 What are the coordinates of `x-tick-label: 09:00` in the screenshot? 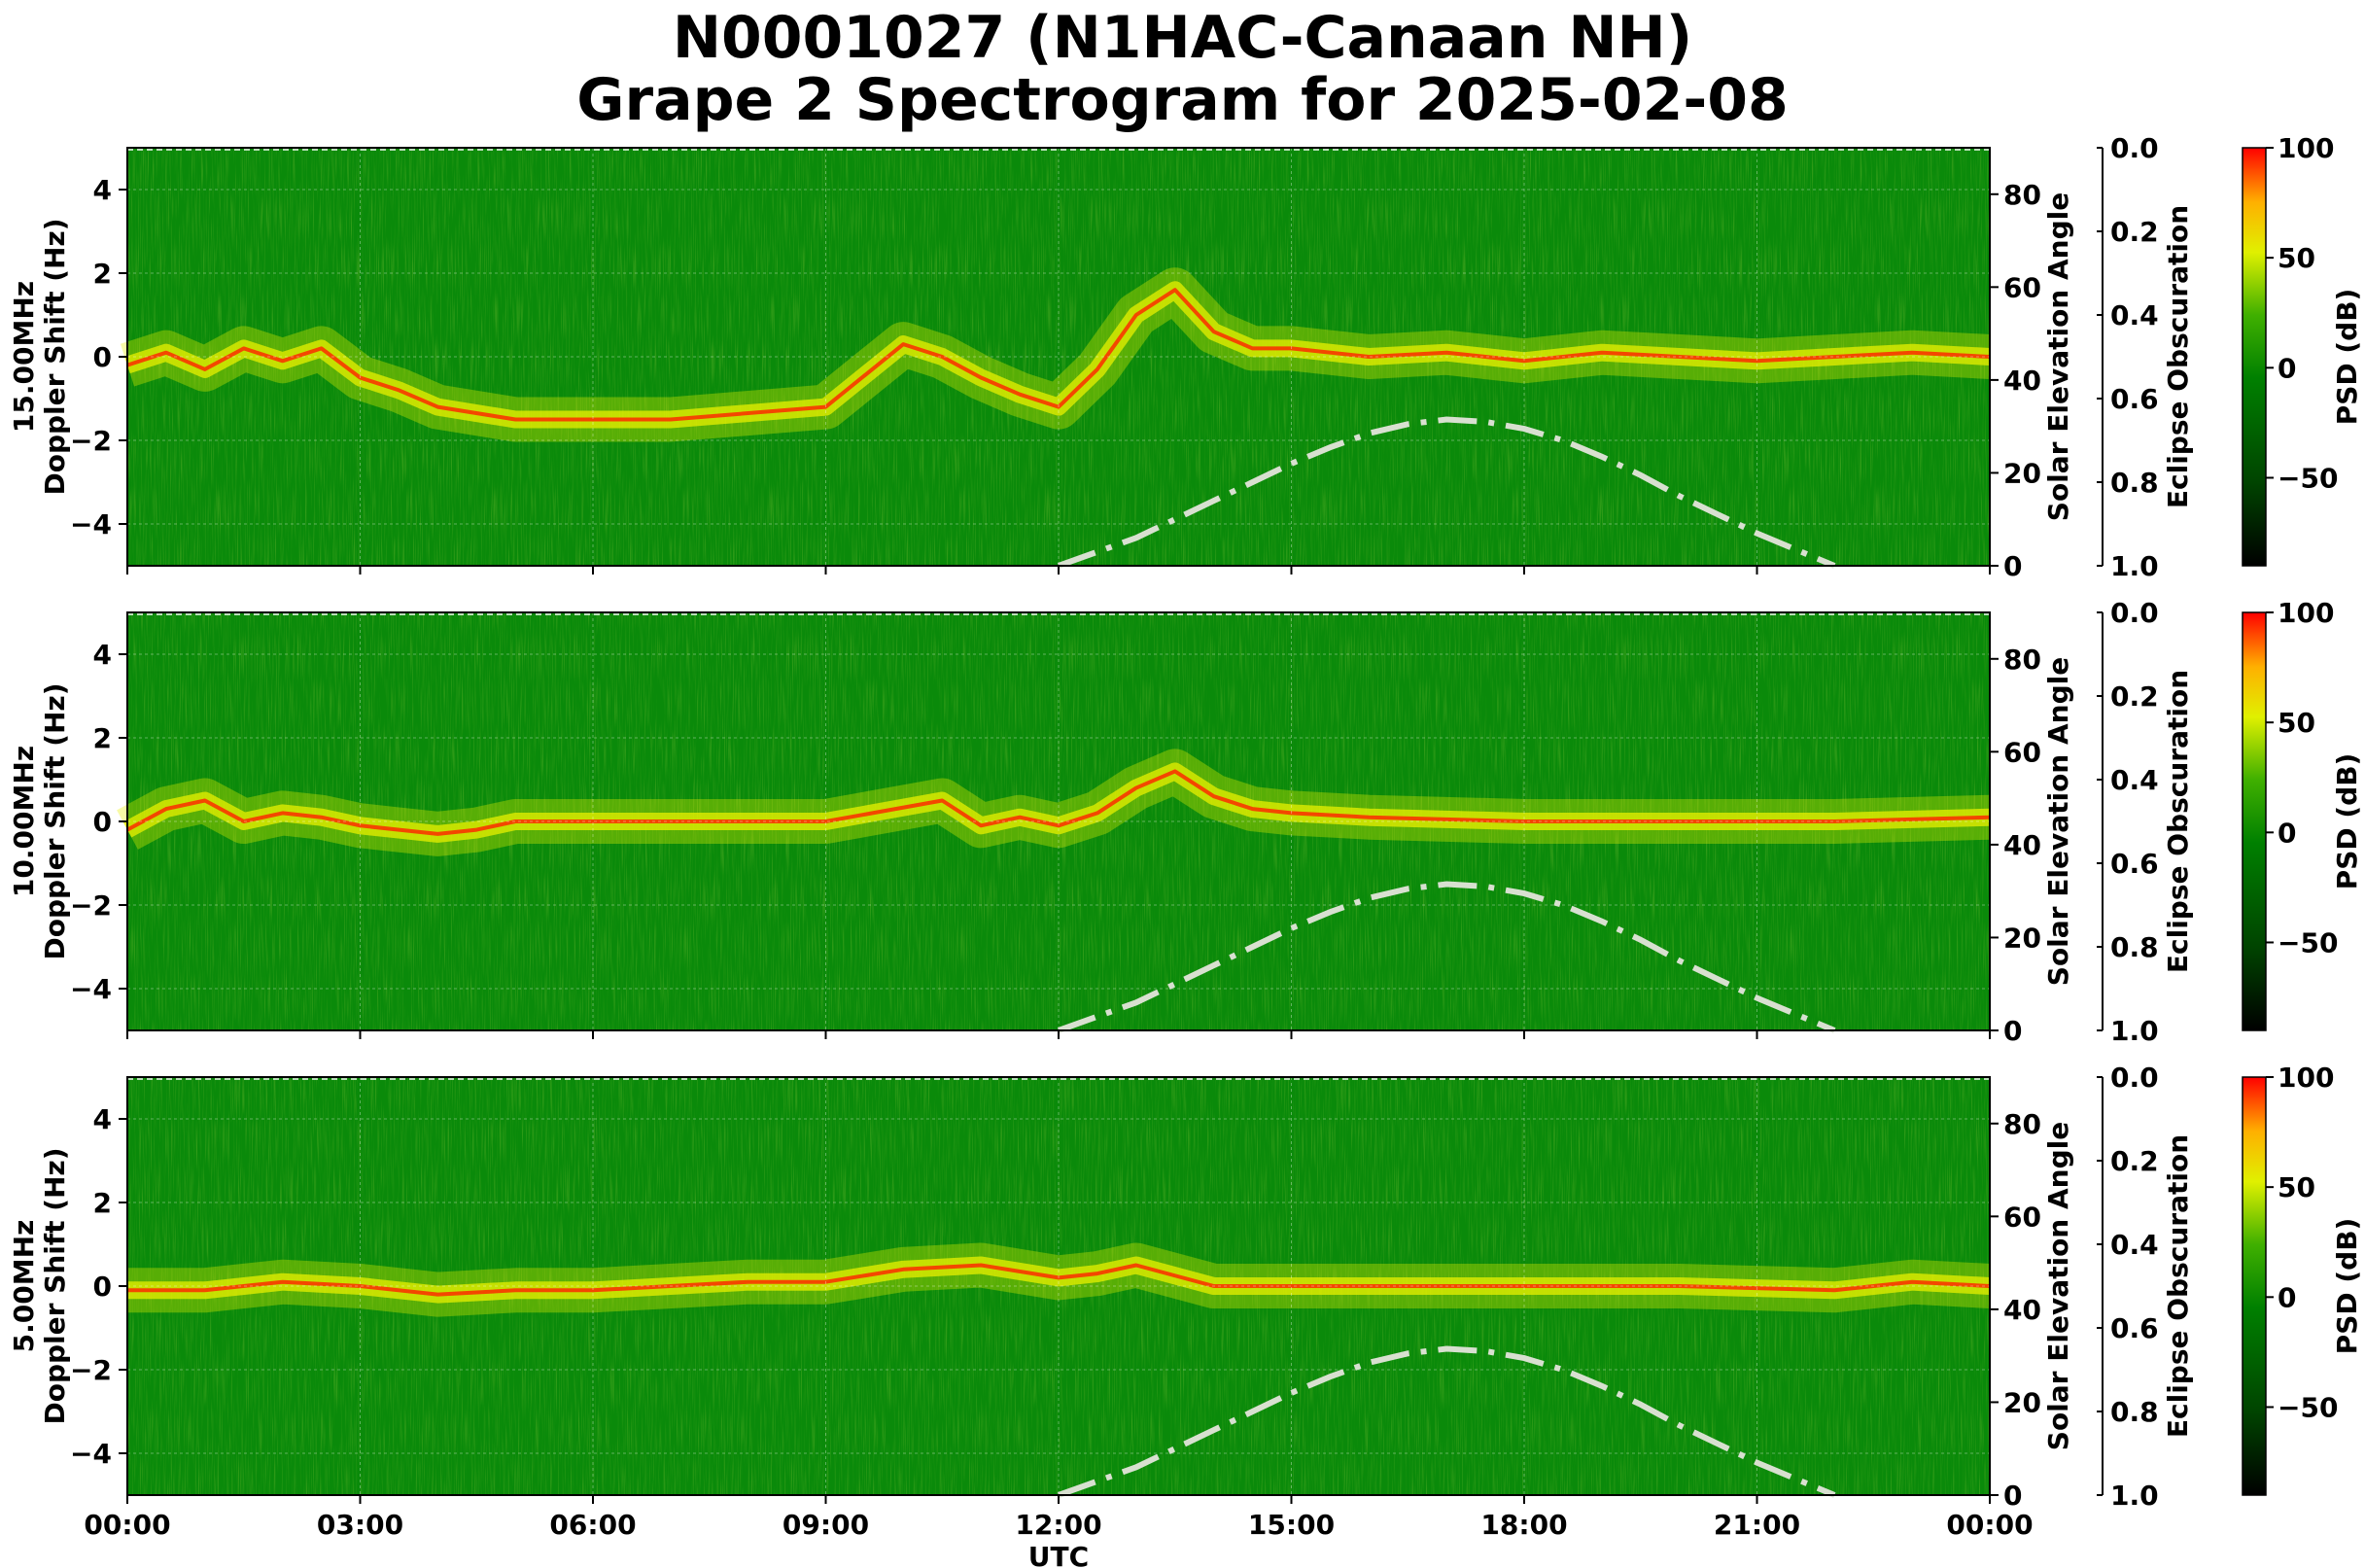 It's located at (826, 1525).